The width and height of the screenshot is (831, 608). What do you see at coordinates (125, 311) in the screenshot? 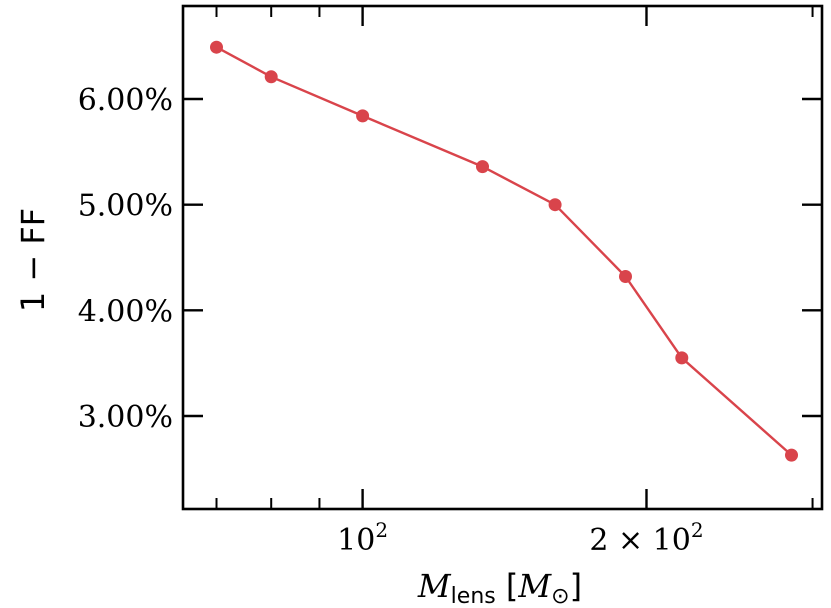
I see `y-tick-label: 4.00%` at bounding box center [125, 311].